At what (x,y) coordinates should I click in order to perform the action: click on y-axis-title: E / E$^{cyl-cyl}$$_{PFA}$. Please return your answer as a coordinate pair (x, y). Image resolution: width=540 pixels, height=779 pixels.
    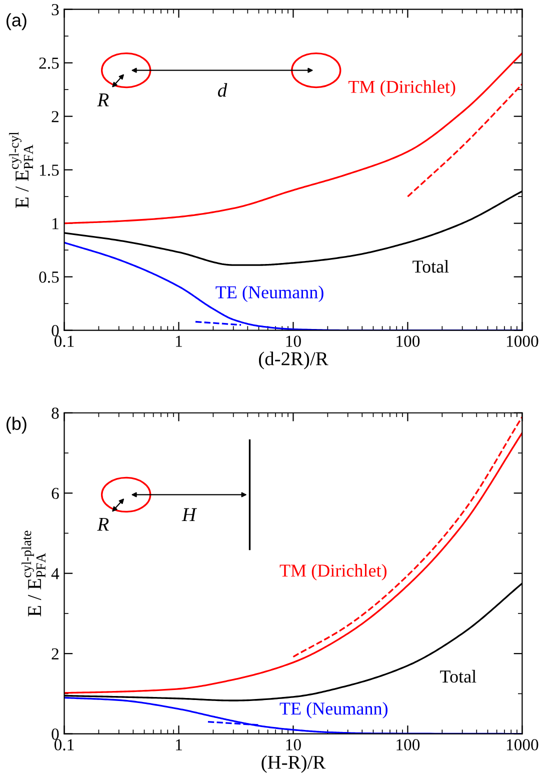
    Looking at the image, I should click on (21, 170).